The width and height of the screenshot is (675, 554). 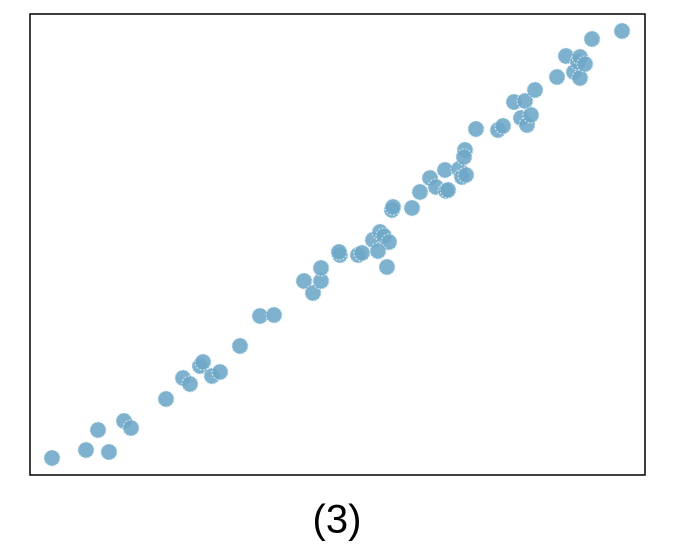 What do you see at coordinates (337, 520) in the screenshot?
I see `chart-title: (3)` at bounding box center [337, 520].